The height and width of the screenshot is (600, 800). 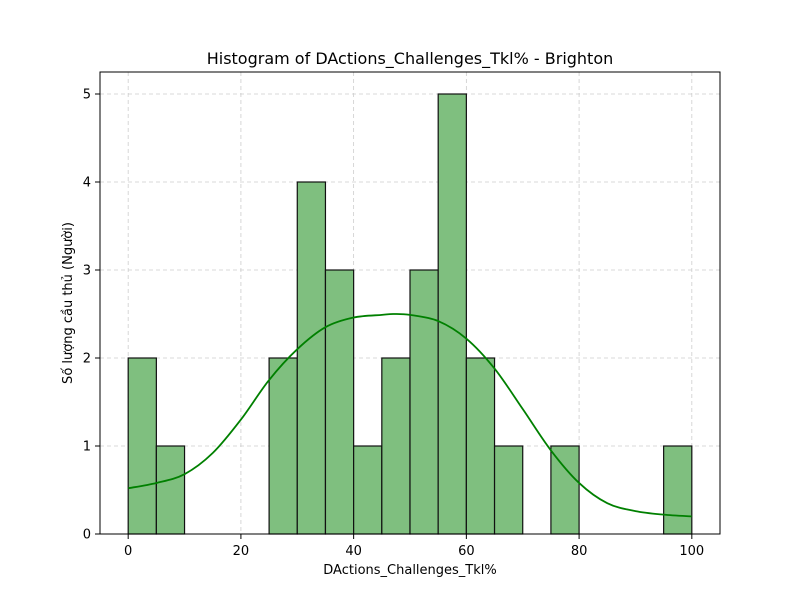 I want to click on y-tick-label: 0, so click(x=87, y=535).